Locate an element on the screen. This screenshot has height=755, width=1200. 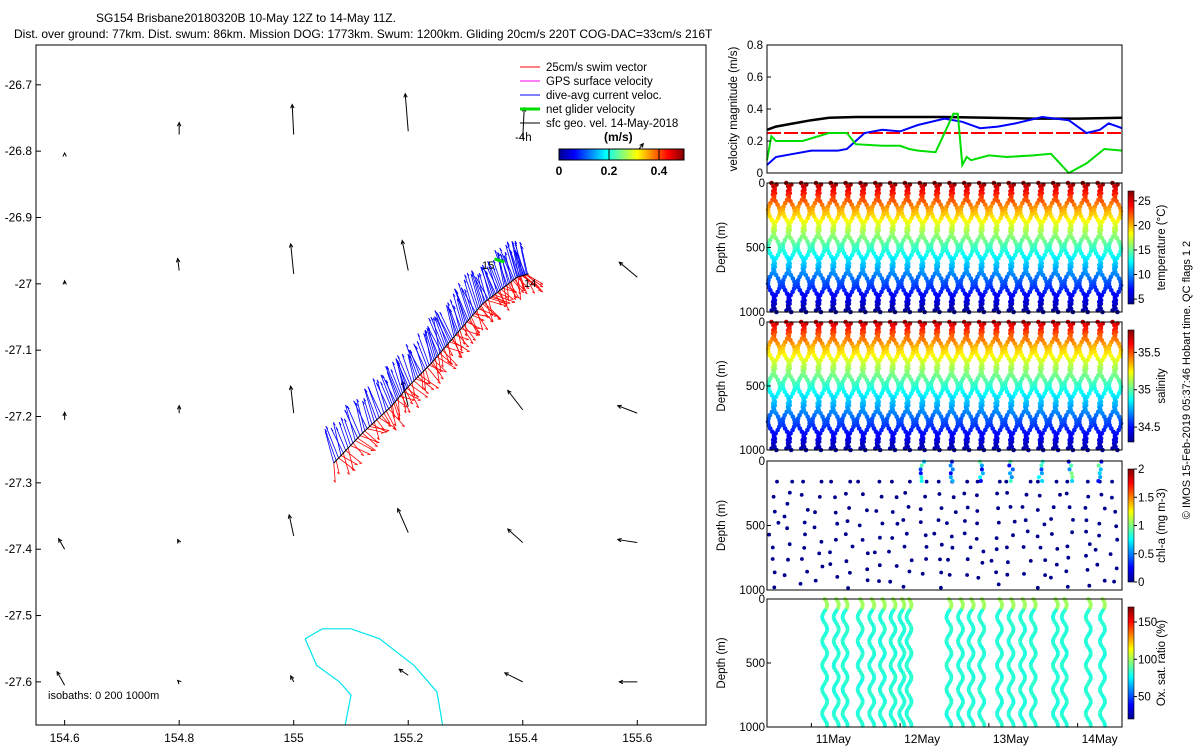
section-colorbar-tick-label: 35 is located at coordinates (1144, 391).